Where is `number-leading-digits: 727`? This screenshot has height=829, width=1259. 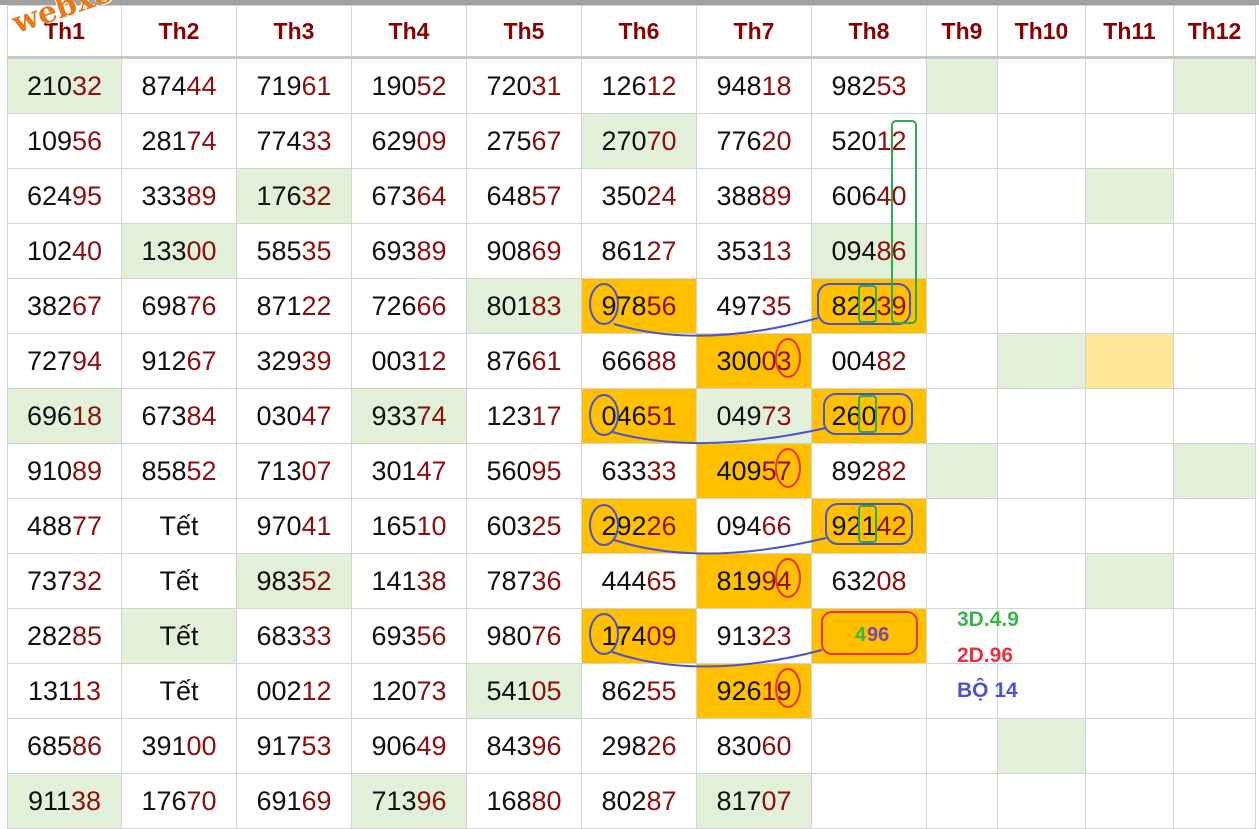 number-leading-digits: 727 is located at coordinates (49, 360).